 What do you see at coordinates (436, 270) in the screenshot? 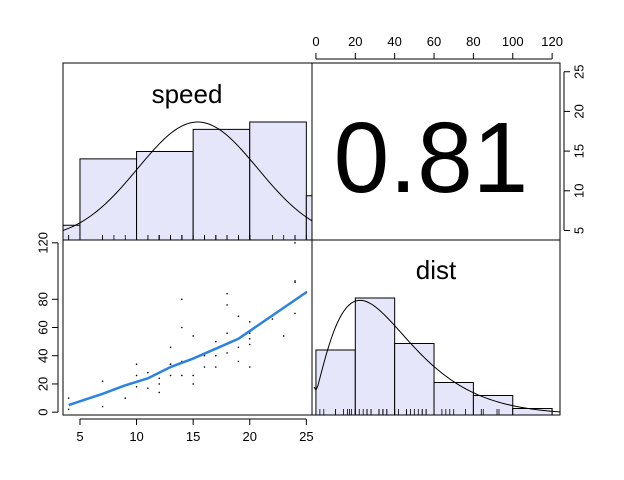
I see `dist-panel-label: dist` at bounding box center [436, 270].